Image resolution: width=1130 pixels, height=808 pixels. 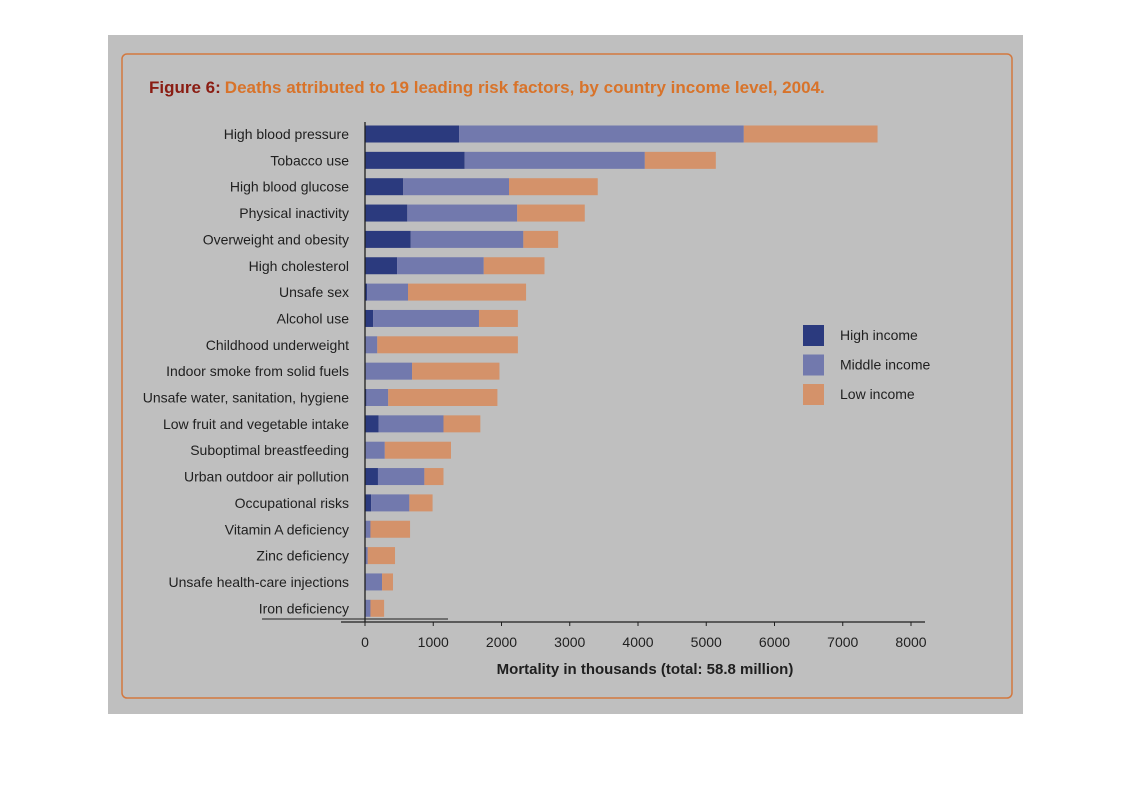 I want to click on x-tick-label: 1000, so click(x=433, y=642).